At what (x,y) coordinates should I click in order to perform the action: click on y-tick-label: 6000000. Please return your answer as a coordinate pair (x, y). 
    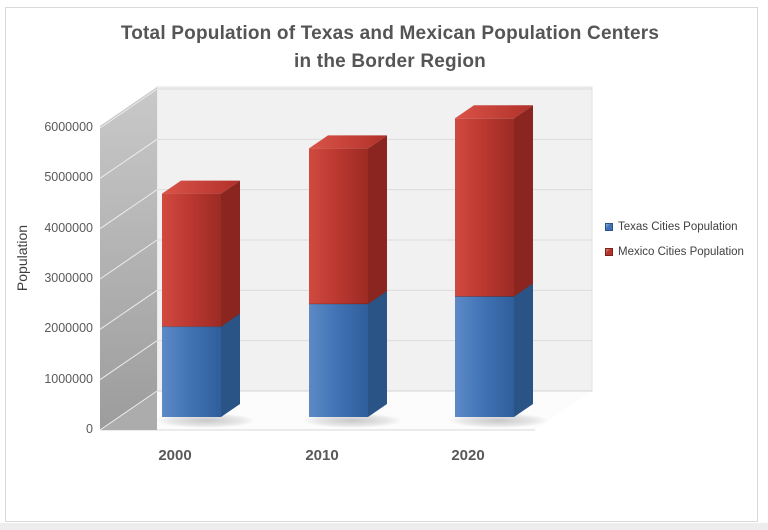
    Looking at the image, I should click on (68, 127).